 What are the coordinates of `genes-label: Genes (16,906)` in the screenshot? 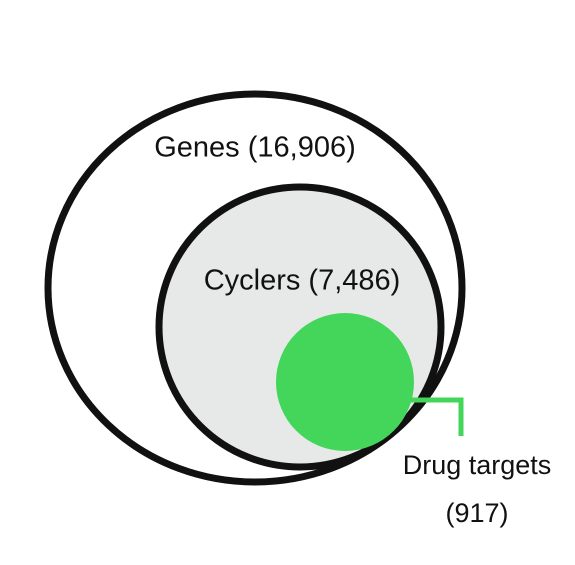 It's located at (255, 148).